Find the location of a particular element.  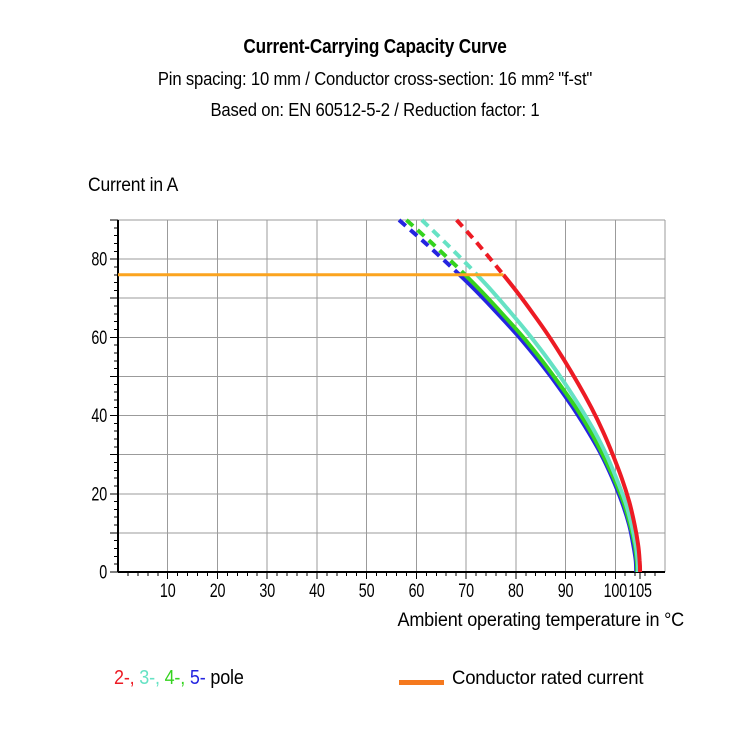

x-axis-title: Ambient operating temperature in °C is located at coordinates (540, 620).